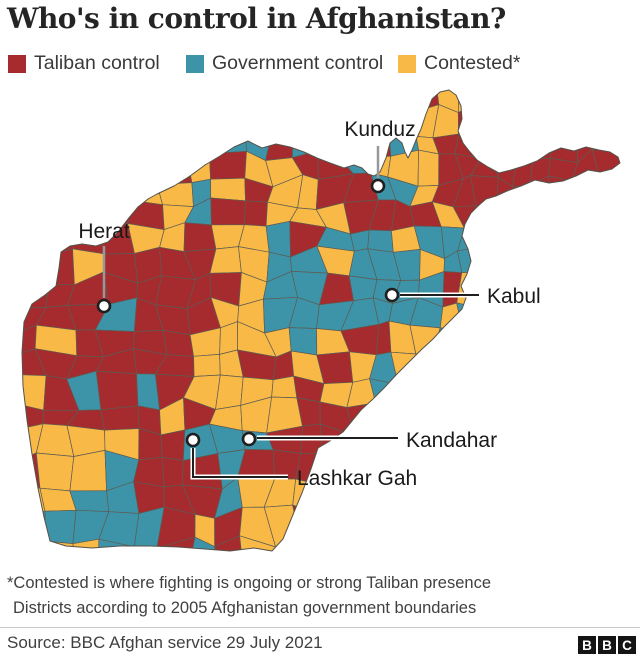 The width and height of the screenshot is (640, 655). I want to click on legend-label-government: Government control, so click(298, 63).